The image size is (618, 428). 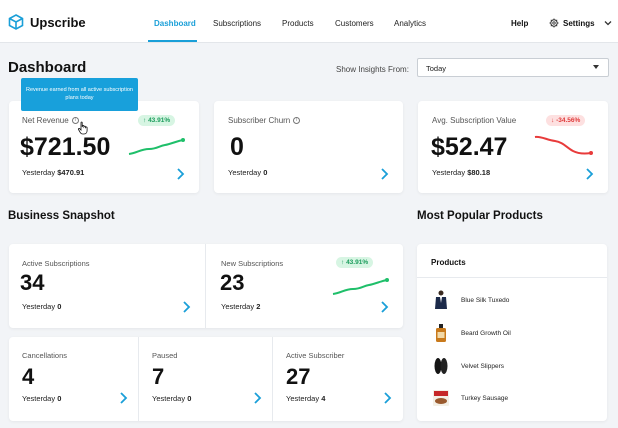 I want to click on subscriber-churn-card: Subscriber Churn i 0 Yesterday 0, so click(x=308, y=147).